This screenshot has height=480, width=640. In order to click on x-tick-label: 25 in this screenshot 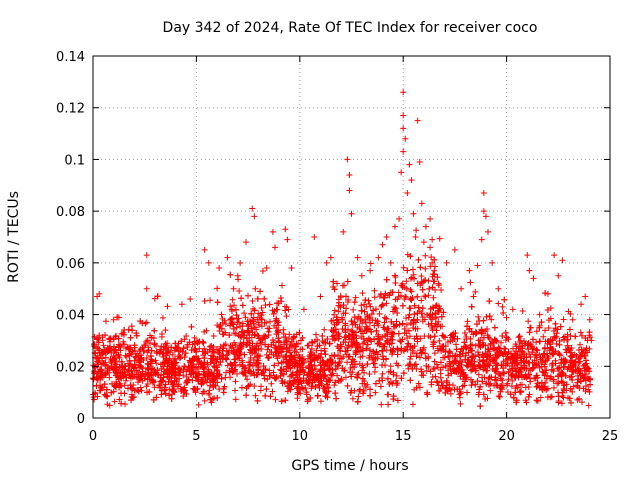, I will do `click(610, 436)`.